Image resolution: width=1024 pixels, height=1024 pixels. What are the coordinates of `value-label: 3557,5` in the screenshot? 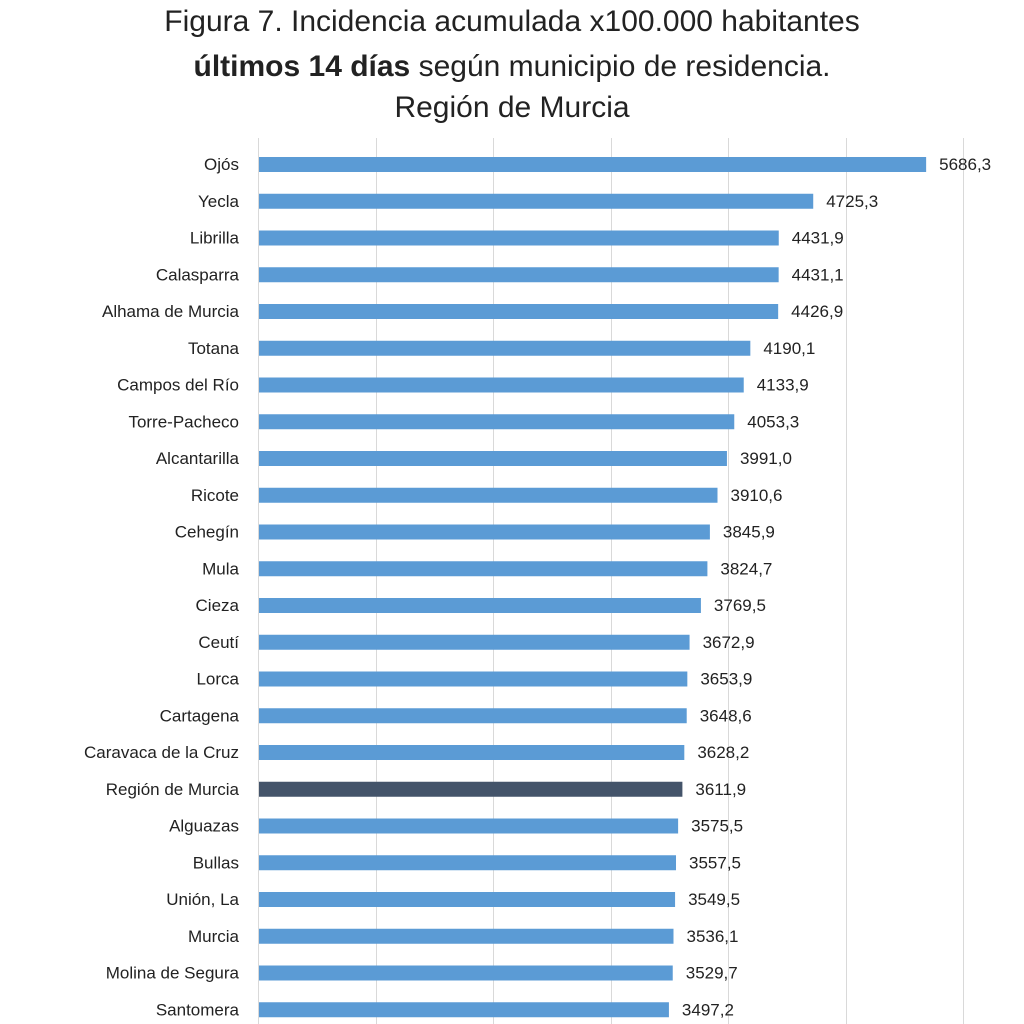 It's located at (715, 862).